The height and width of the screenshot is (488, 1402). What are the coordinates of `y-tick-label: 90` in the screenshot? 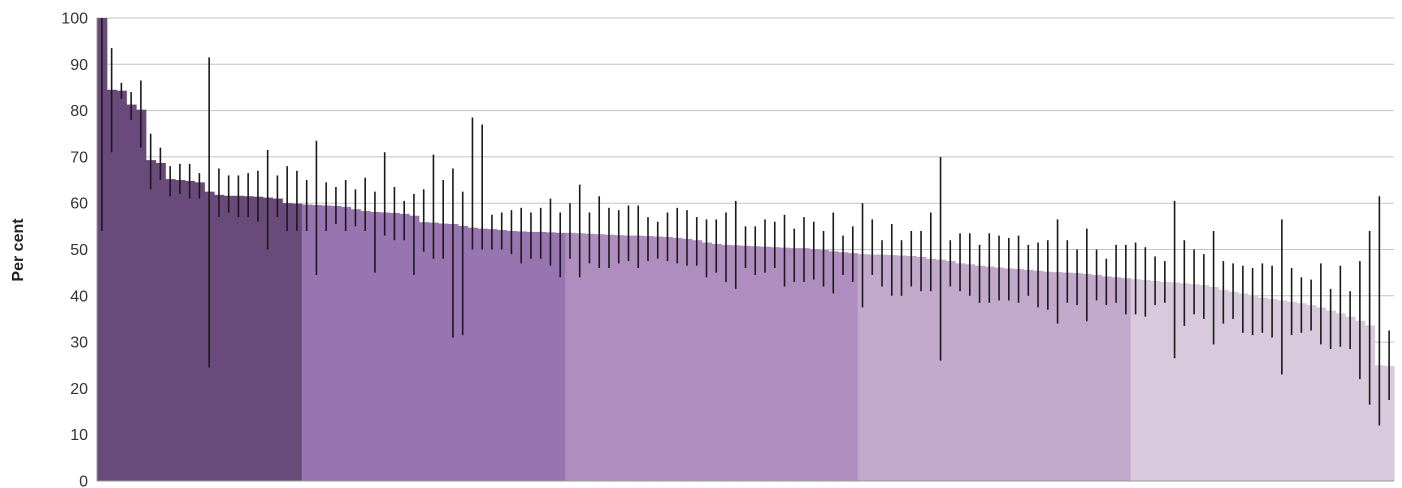 It's located at (79, 65).